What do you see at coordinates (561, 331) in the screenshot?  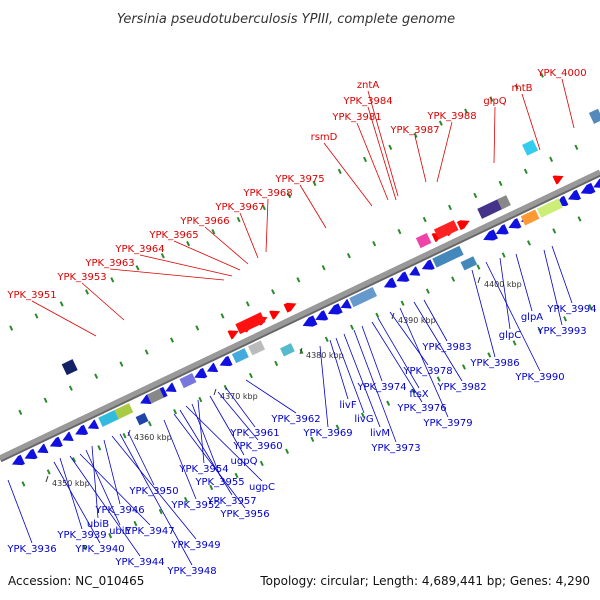 I see `reverse-gene-label: YPK_3993` at bounding box center [561, 331].